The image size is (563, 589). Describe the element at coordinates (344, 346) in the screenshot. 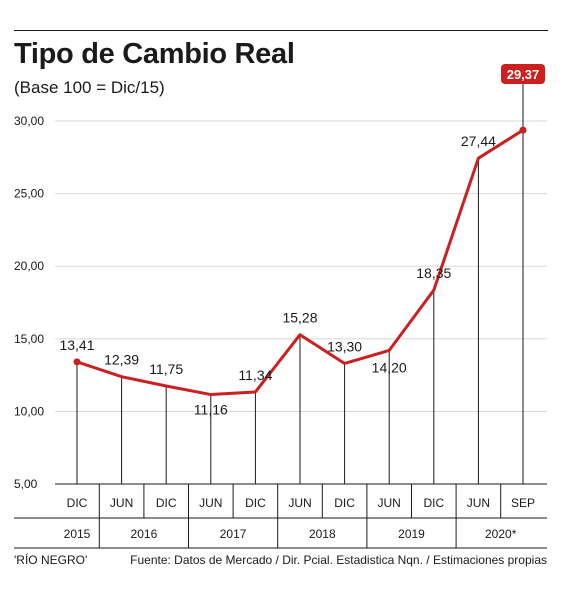

I see `data-label: 13,30` at that location.